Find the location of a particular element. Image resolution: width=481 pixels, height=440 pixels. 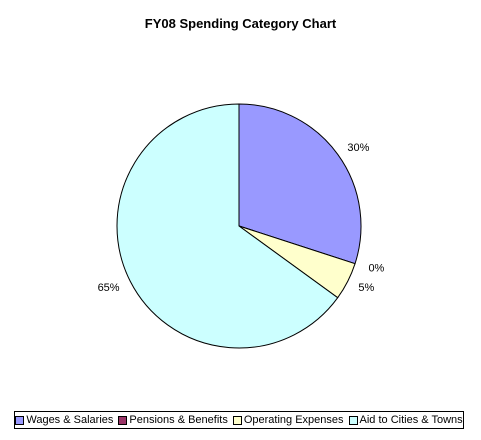

pie-slice-wages-salaries is located at coordinates (300, 184).